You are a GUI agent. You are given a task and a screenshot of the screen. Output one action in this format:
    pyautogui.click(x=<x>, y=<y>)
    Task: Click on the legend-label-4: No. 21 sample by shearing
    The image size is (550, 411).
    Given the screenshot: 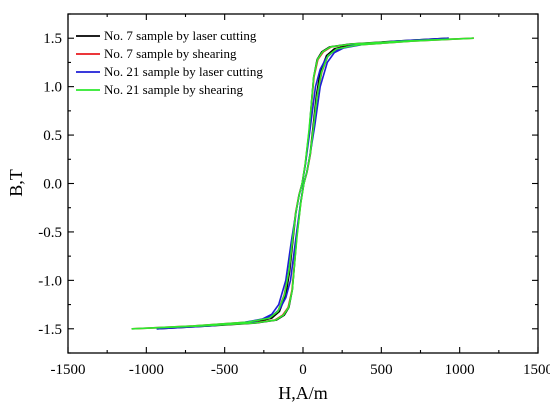 What is the action you would take?
    pyautogui.click(x=174, y=89)
    